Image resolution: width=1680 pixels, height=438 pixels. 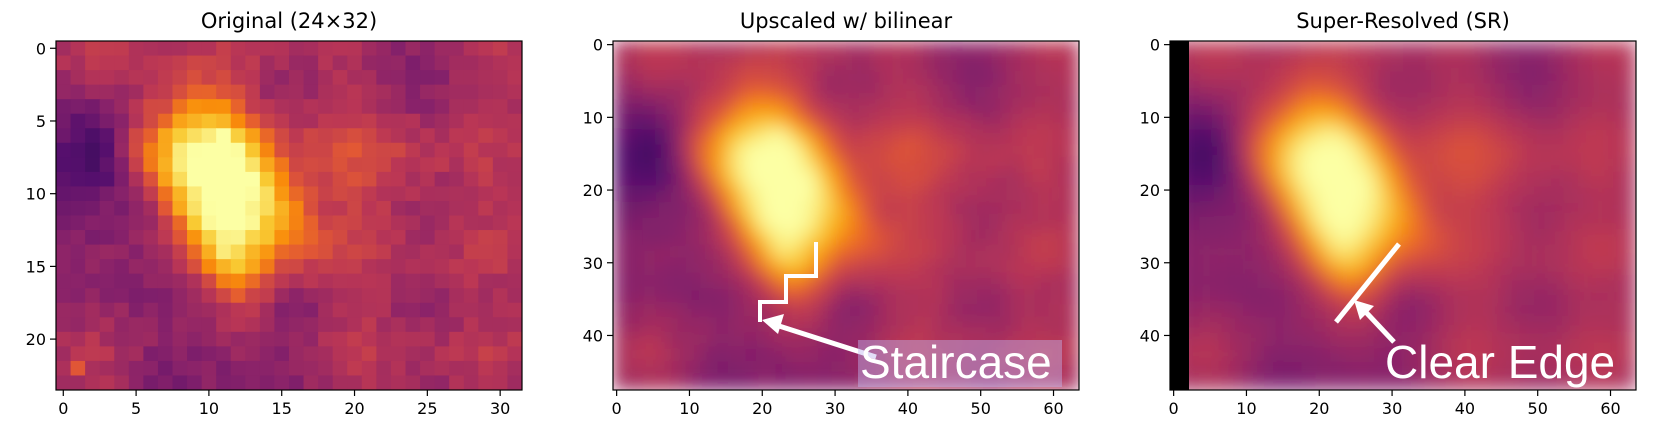 What do you see at coordinates (1538, 408) in the screenshot?
I see `x-tick-label: 50` at bounding box center [1538, 408].